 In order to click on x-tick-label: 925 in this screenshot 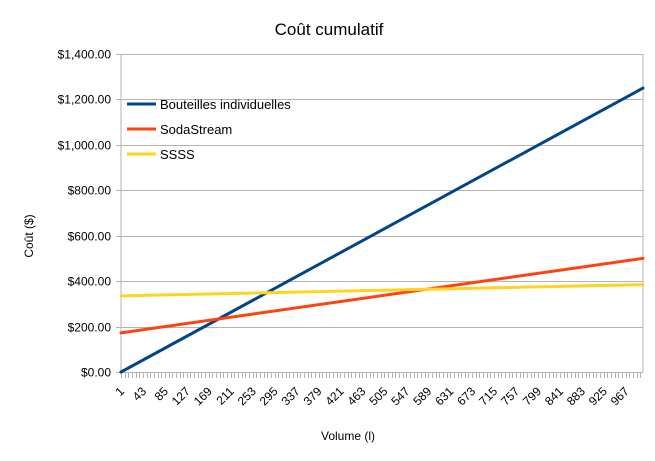, I will do `click(598, 396)`.